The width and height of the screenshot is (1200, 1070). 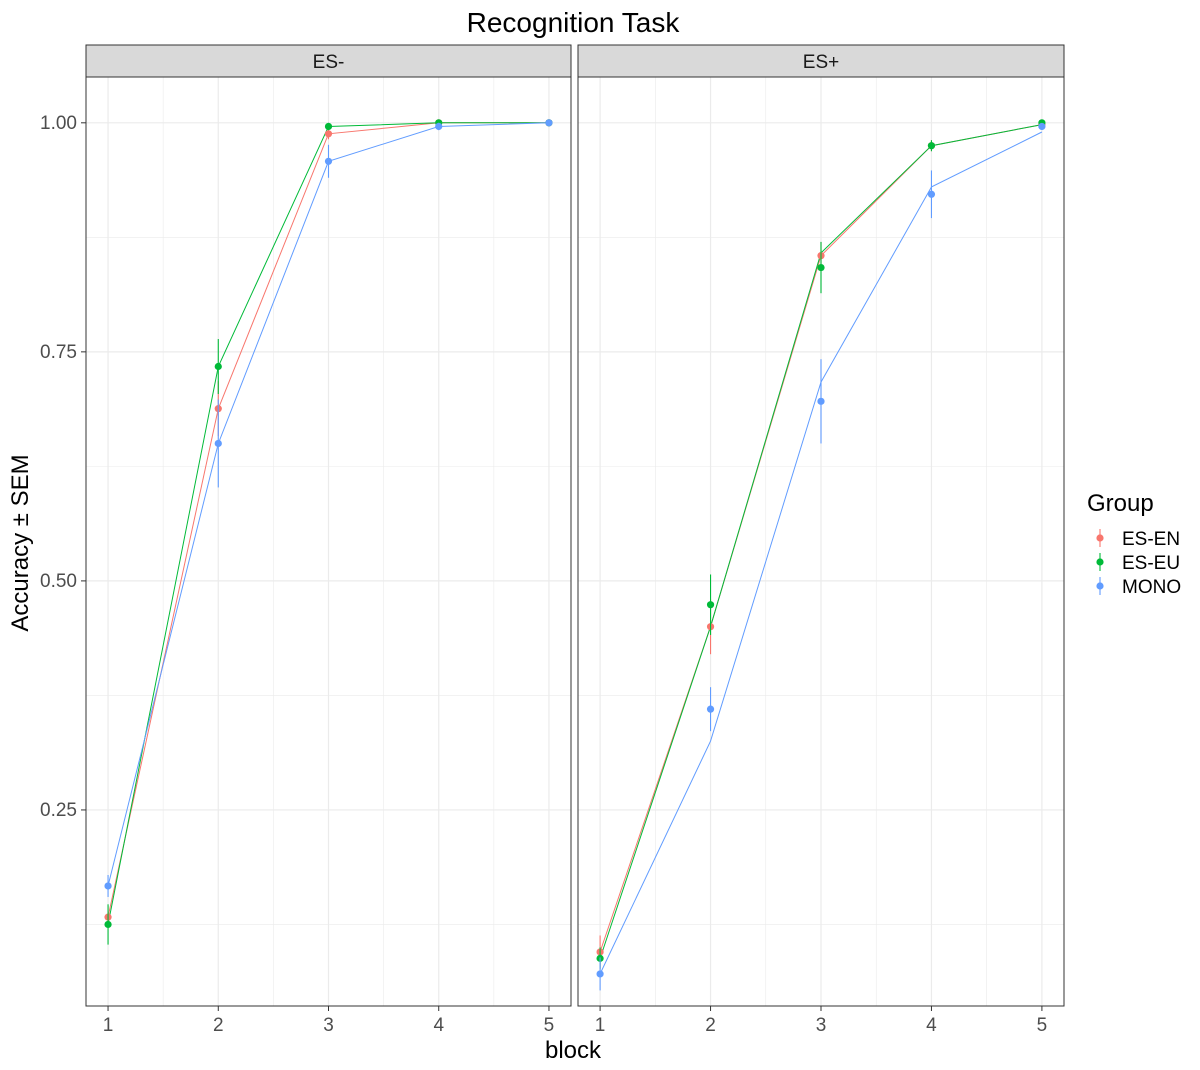 I want to click on legend-item-mono: MONO, so click(x=1138, y=587).